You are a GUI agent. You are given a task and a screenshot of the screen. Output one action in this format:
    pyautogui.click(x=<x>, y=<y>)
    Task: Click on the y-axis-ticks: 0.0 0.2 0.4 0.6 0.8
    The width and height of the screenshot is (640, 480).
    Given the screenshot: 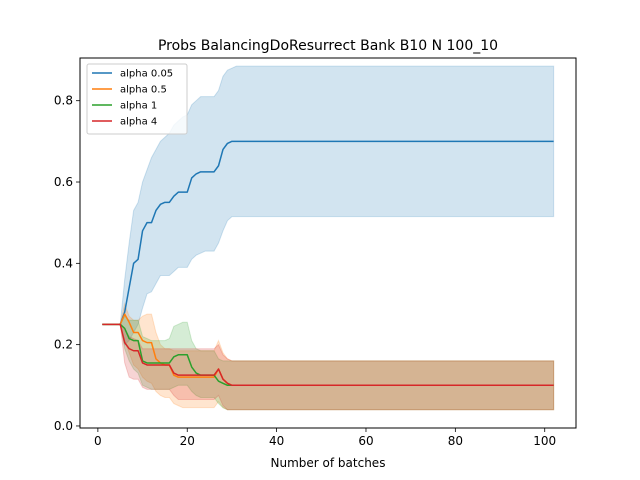 What is the action you would take?
    pyautogui.click(x=67, y=263)
    